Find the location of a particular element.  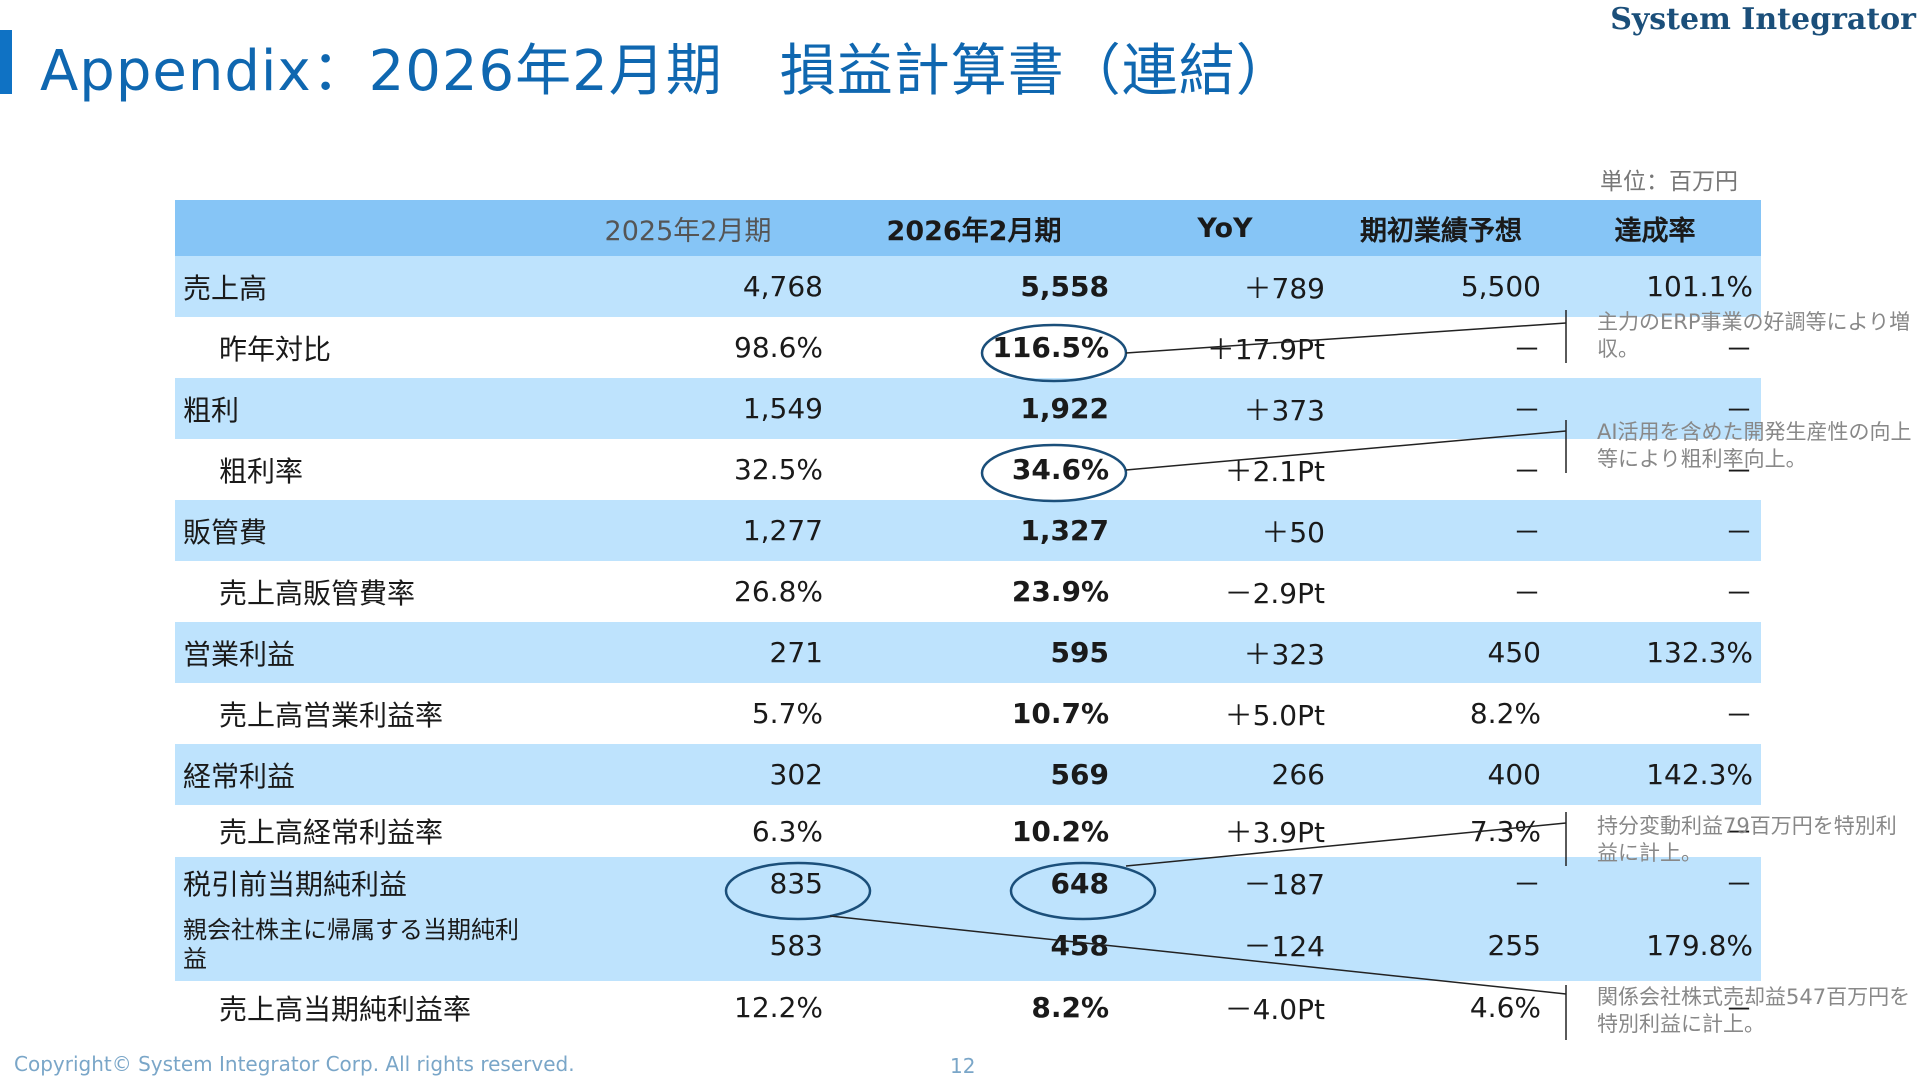

row-label: 販管費 is located at coordinates (360, 530).